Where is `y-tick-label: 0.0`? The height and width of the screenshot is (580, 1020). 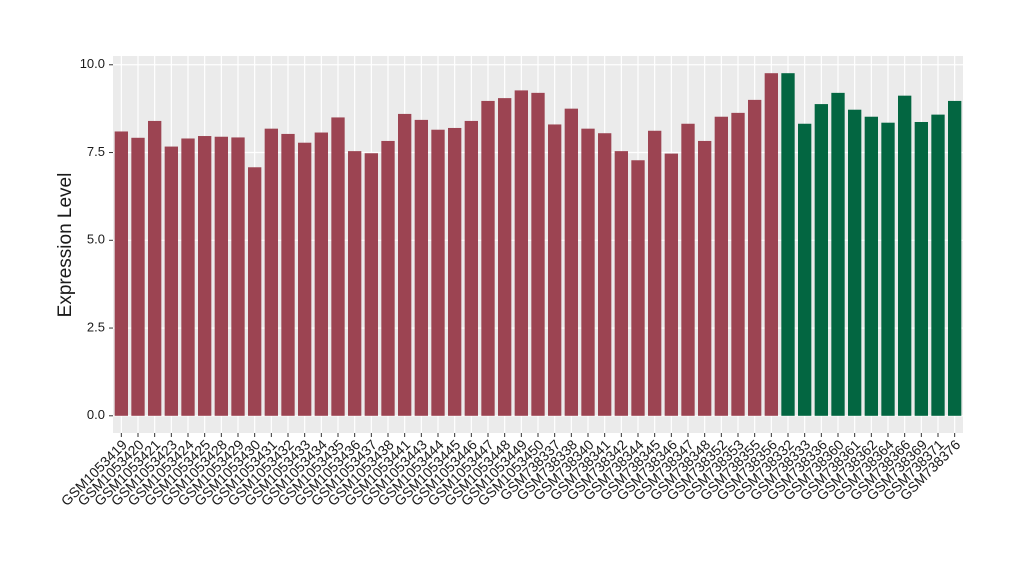 y-tick-label: 0.0 is located at coordinates (96, 414).